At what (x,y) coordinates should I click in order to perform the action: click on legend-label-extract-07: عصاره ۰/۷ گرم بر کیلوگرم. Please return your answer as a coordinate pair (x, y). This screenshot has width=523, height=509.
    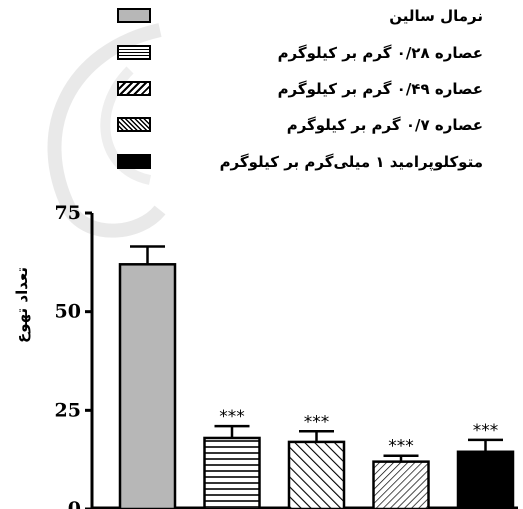
    Looking at the image, I should click on (384, 125).